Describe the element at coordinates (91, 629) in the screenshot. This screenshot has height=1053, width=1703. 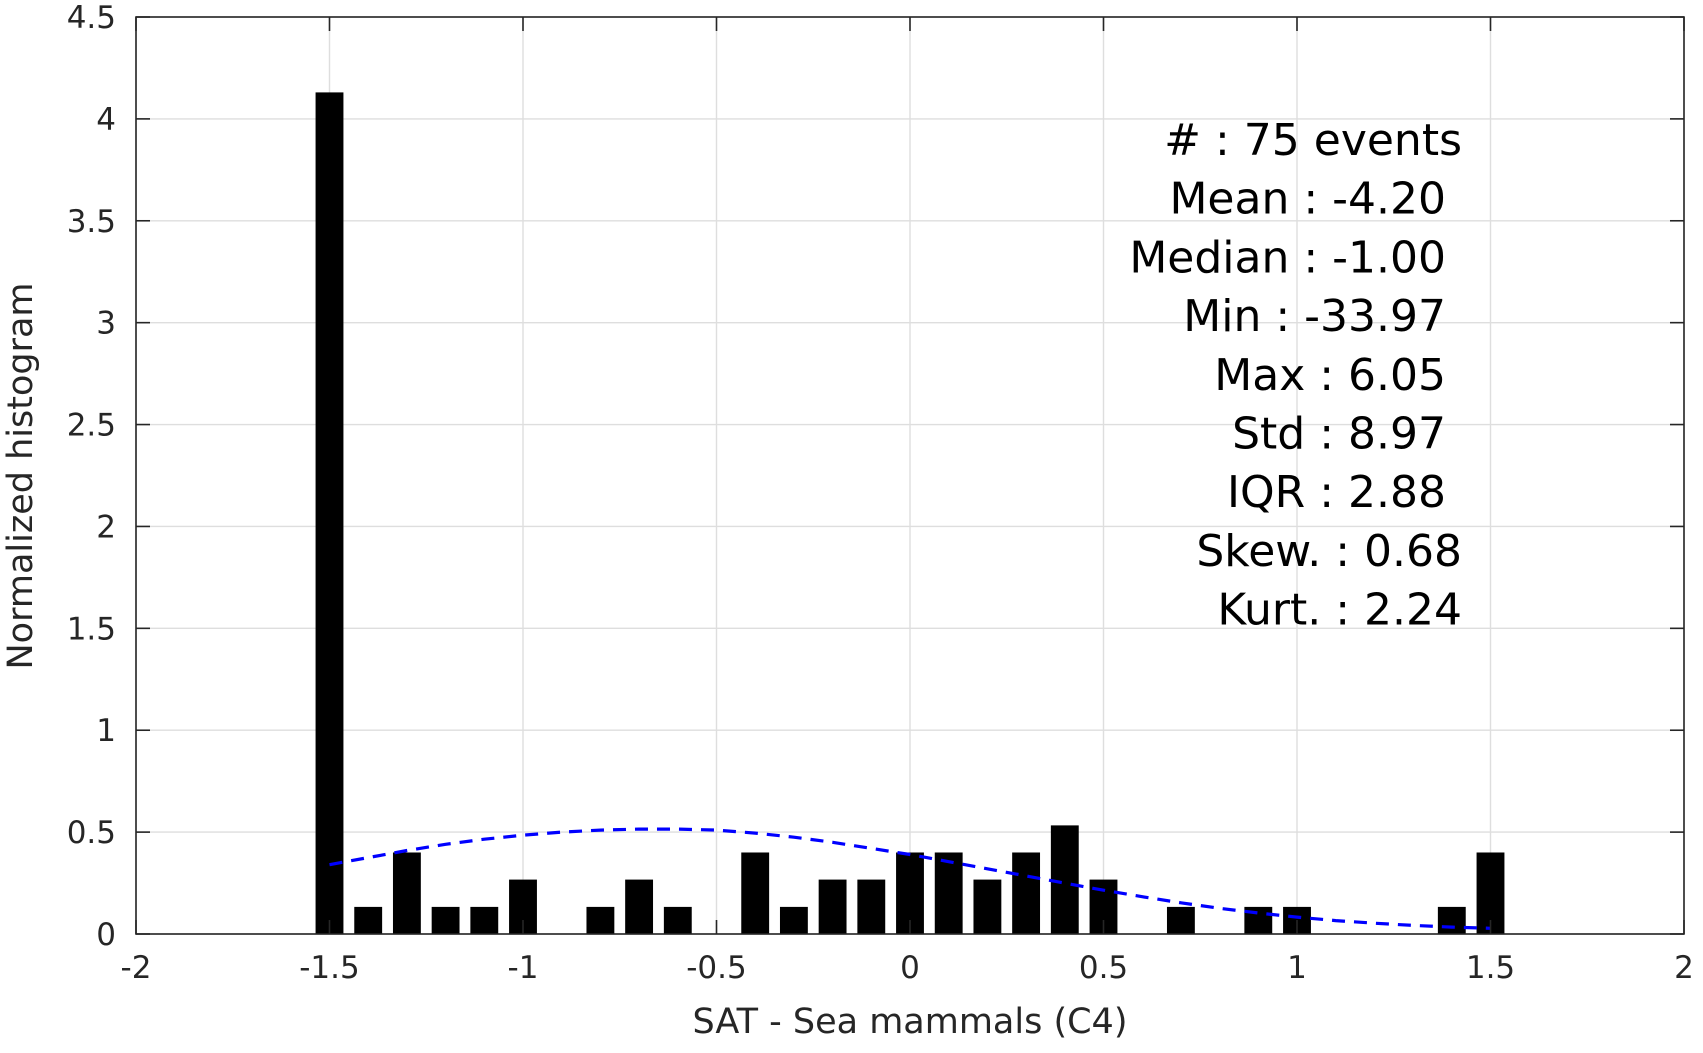
I see `y-tick-label: 1.5` at that location.